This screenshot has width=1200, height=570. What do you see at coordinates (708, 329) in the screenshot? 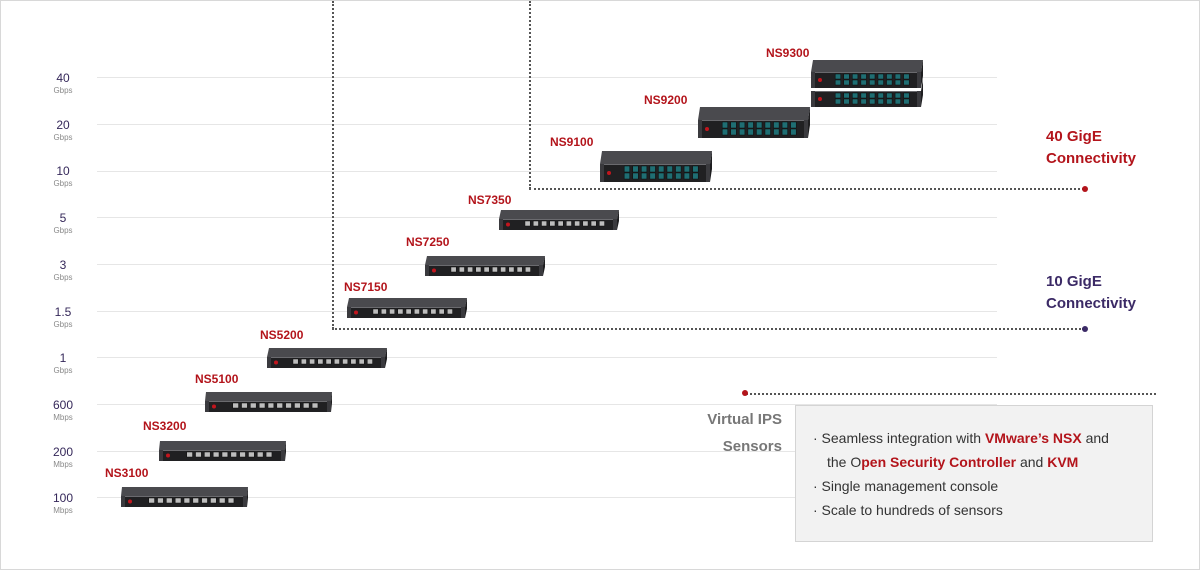
I see `bracket-10g-horizontal` at bounding box center [708, 329].